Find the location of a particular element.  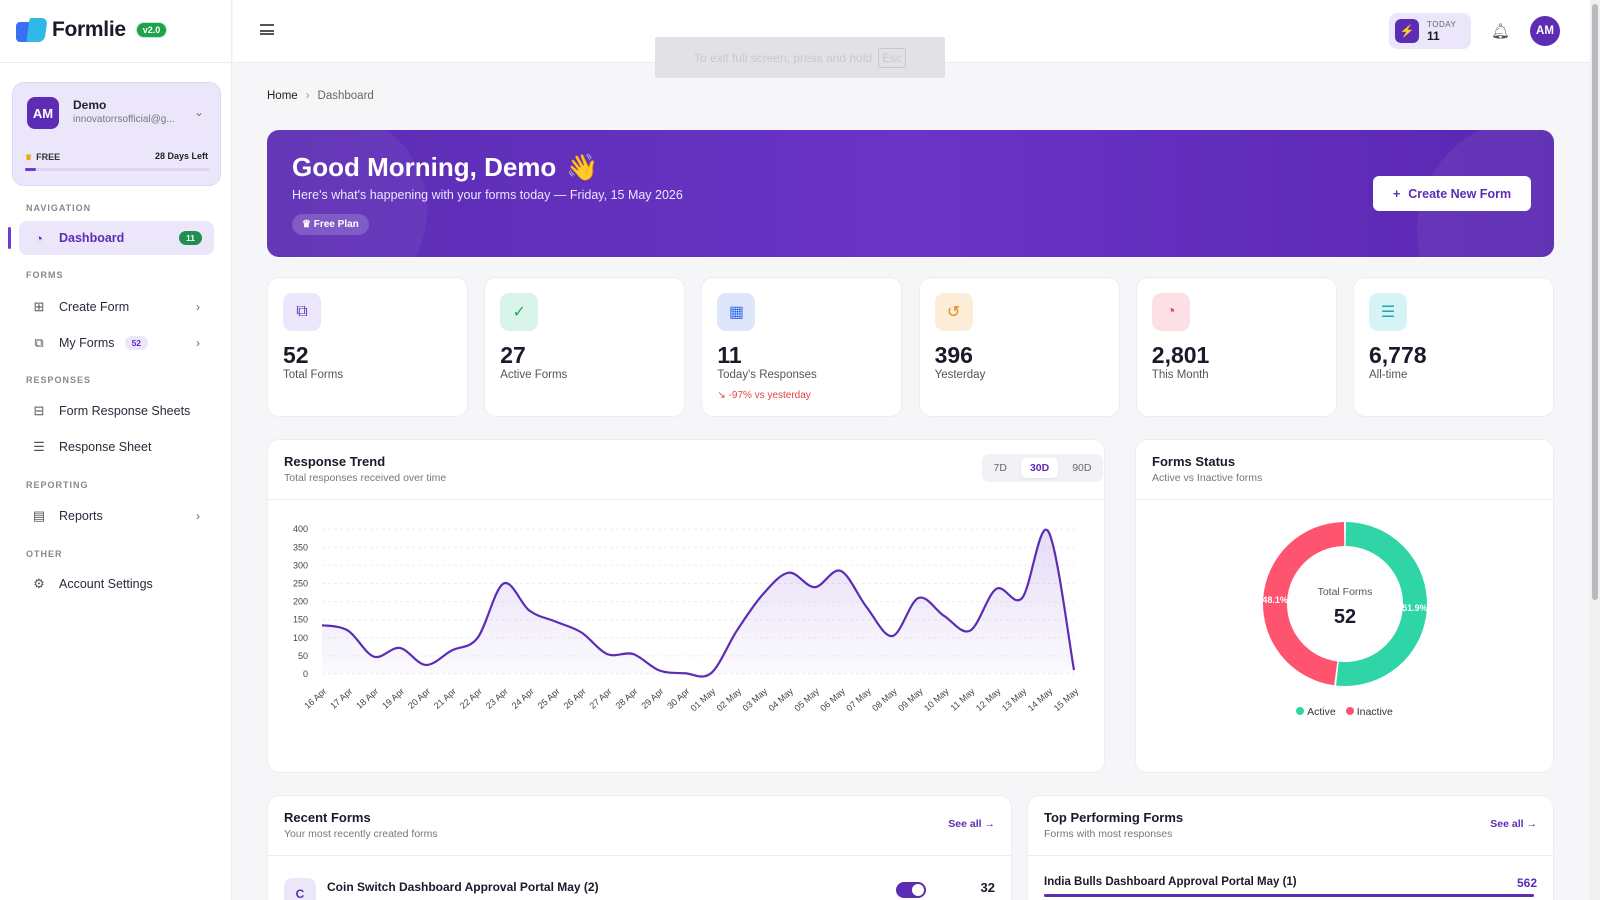

sidebar-item-account-settings: ⚙ Account Settings is located at coordinates (116, 584).